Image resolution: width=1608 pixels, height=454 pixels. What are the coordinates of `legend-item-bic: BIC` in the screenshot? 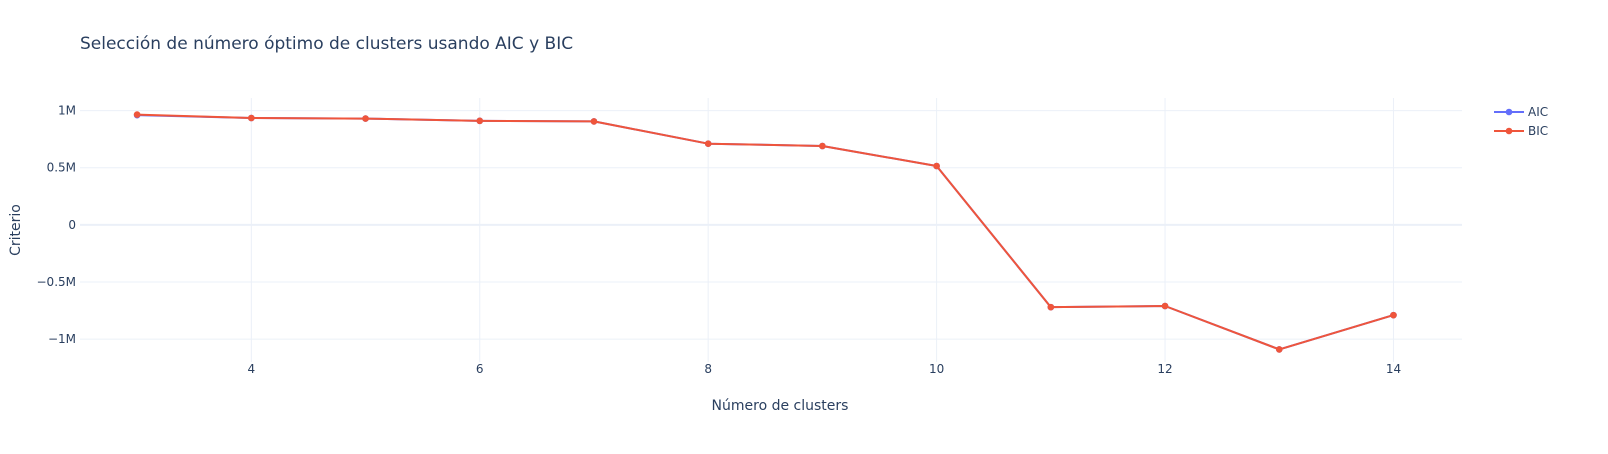 It's located at (1521, 131).